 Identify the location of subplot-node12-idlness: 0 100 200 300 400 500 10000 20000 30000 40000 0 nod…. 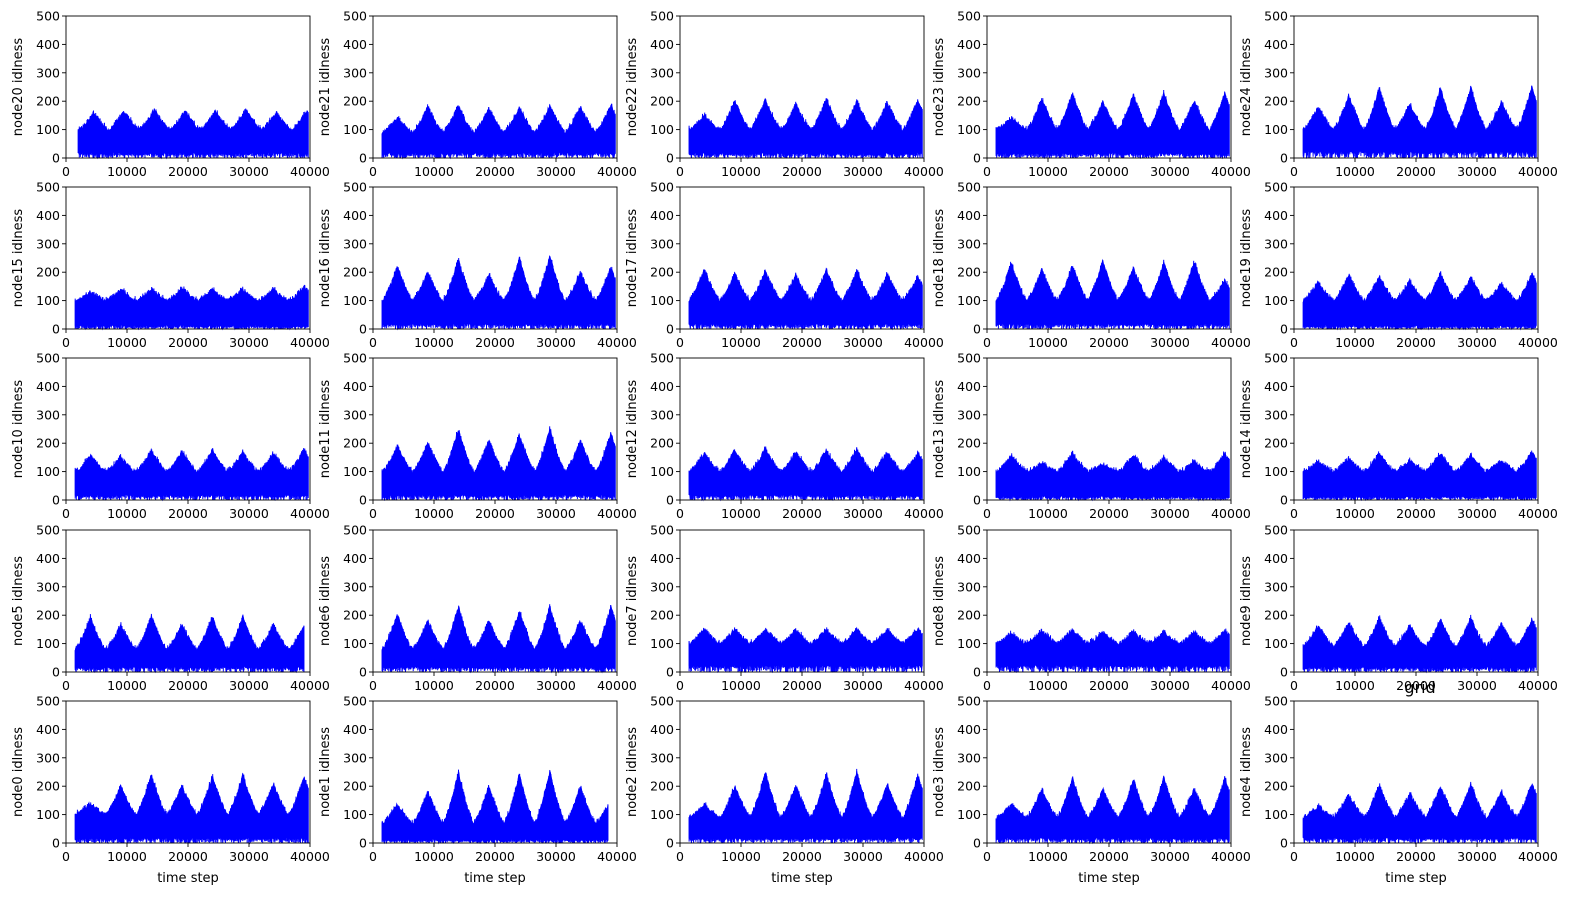
(784, 436).